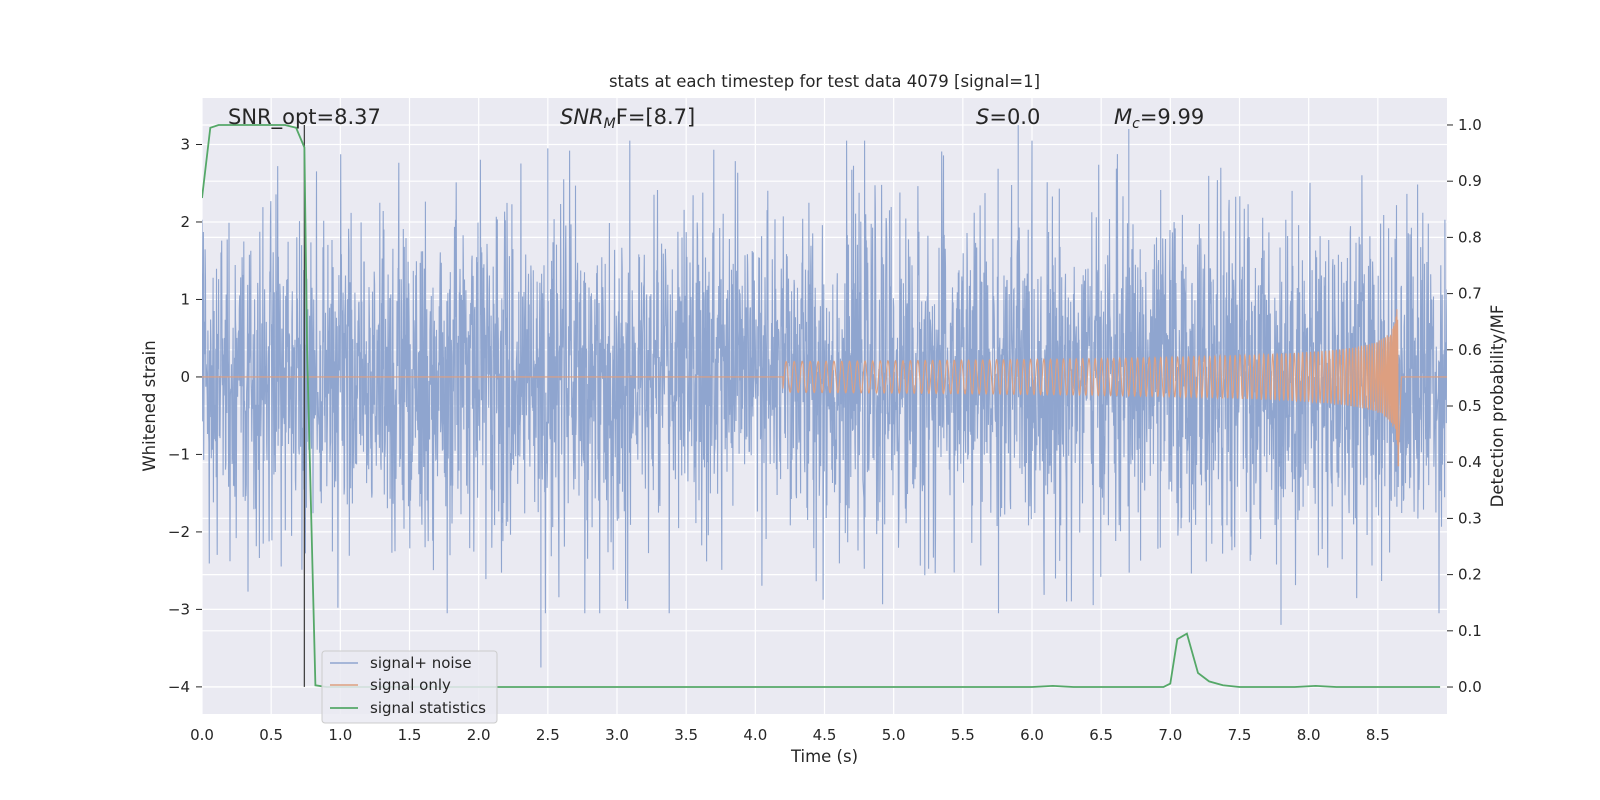  Describe the element at coordinates (1309, 735) in the screenshot. I see `x-tick-label: 8.0` at that location.